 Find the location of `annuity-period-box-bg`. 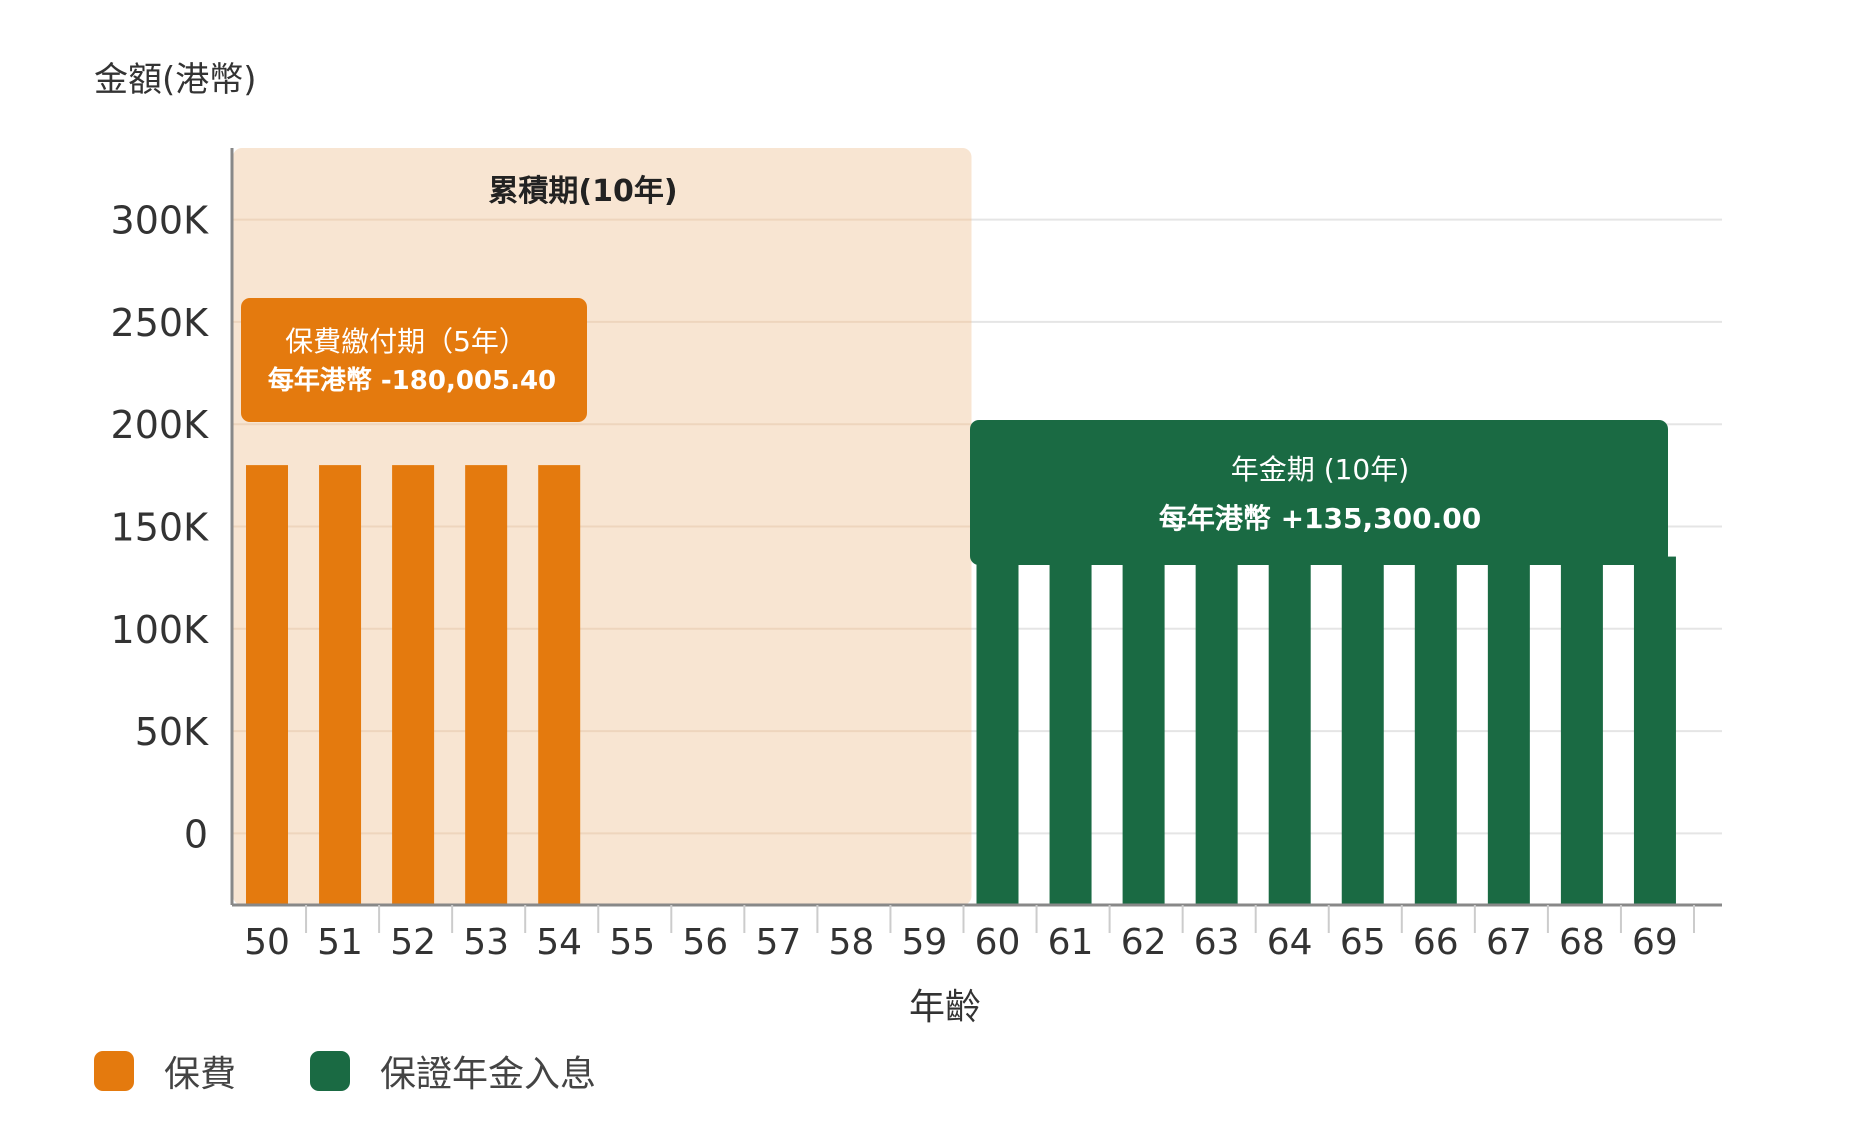

annuity-period-box-bg is located at coordinates (1319, 492).